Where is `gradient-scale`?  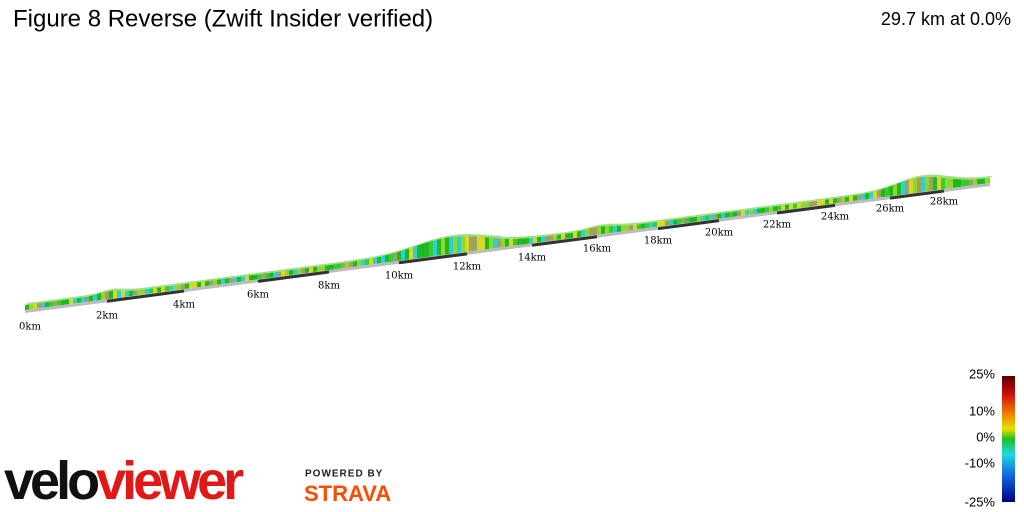
gradient-scale is located at coordinates (1008, 439).